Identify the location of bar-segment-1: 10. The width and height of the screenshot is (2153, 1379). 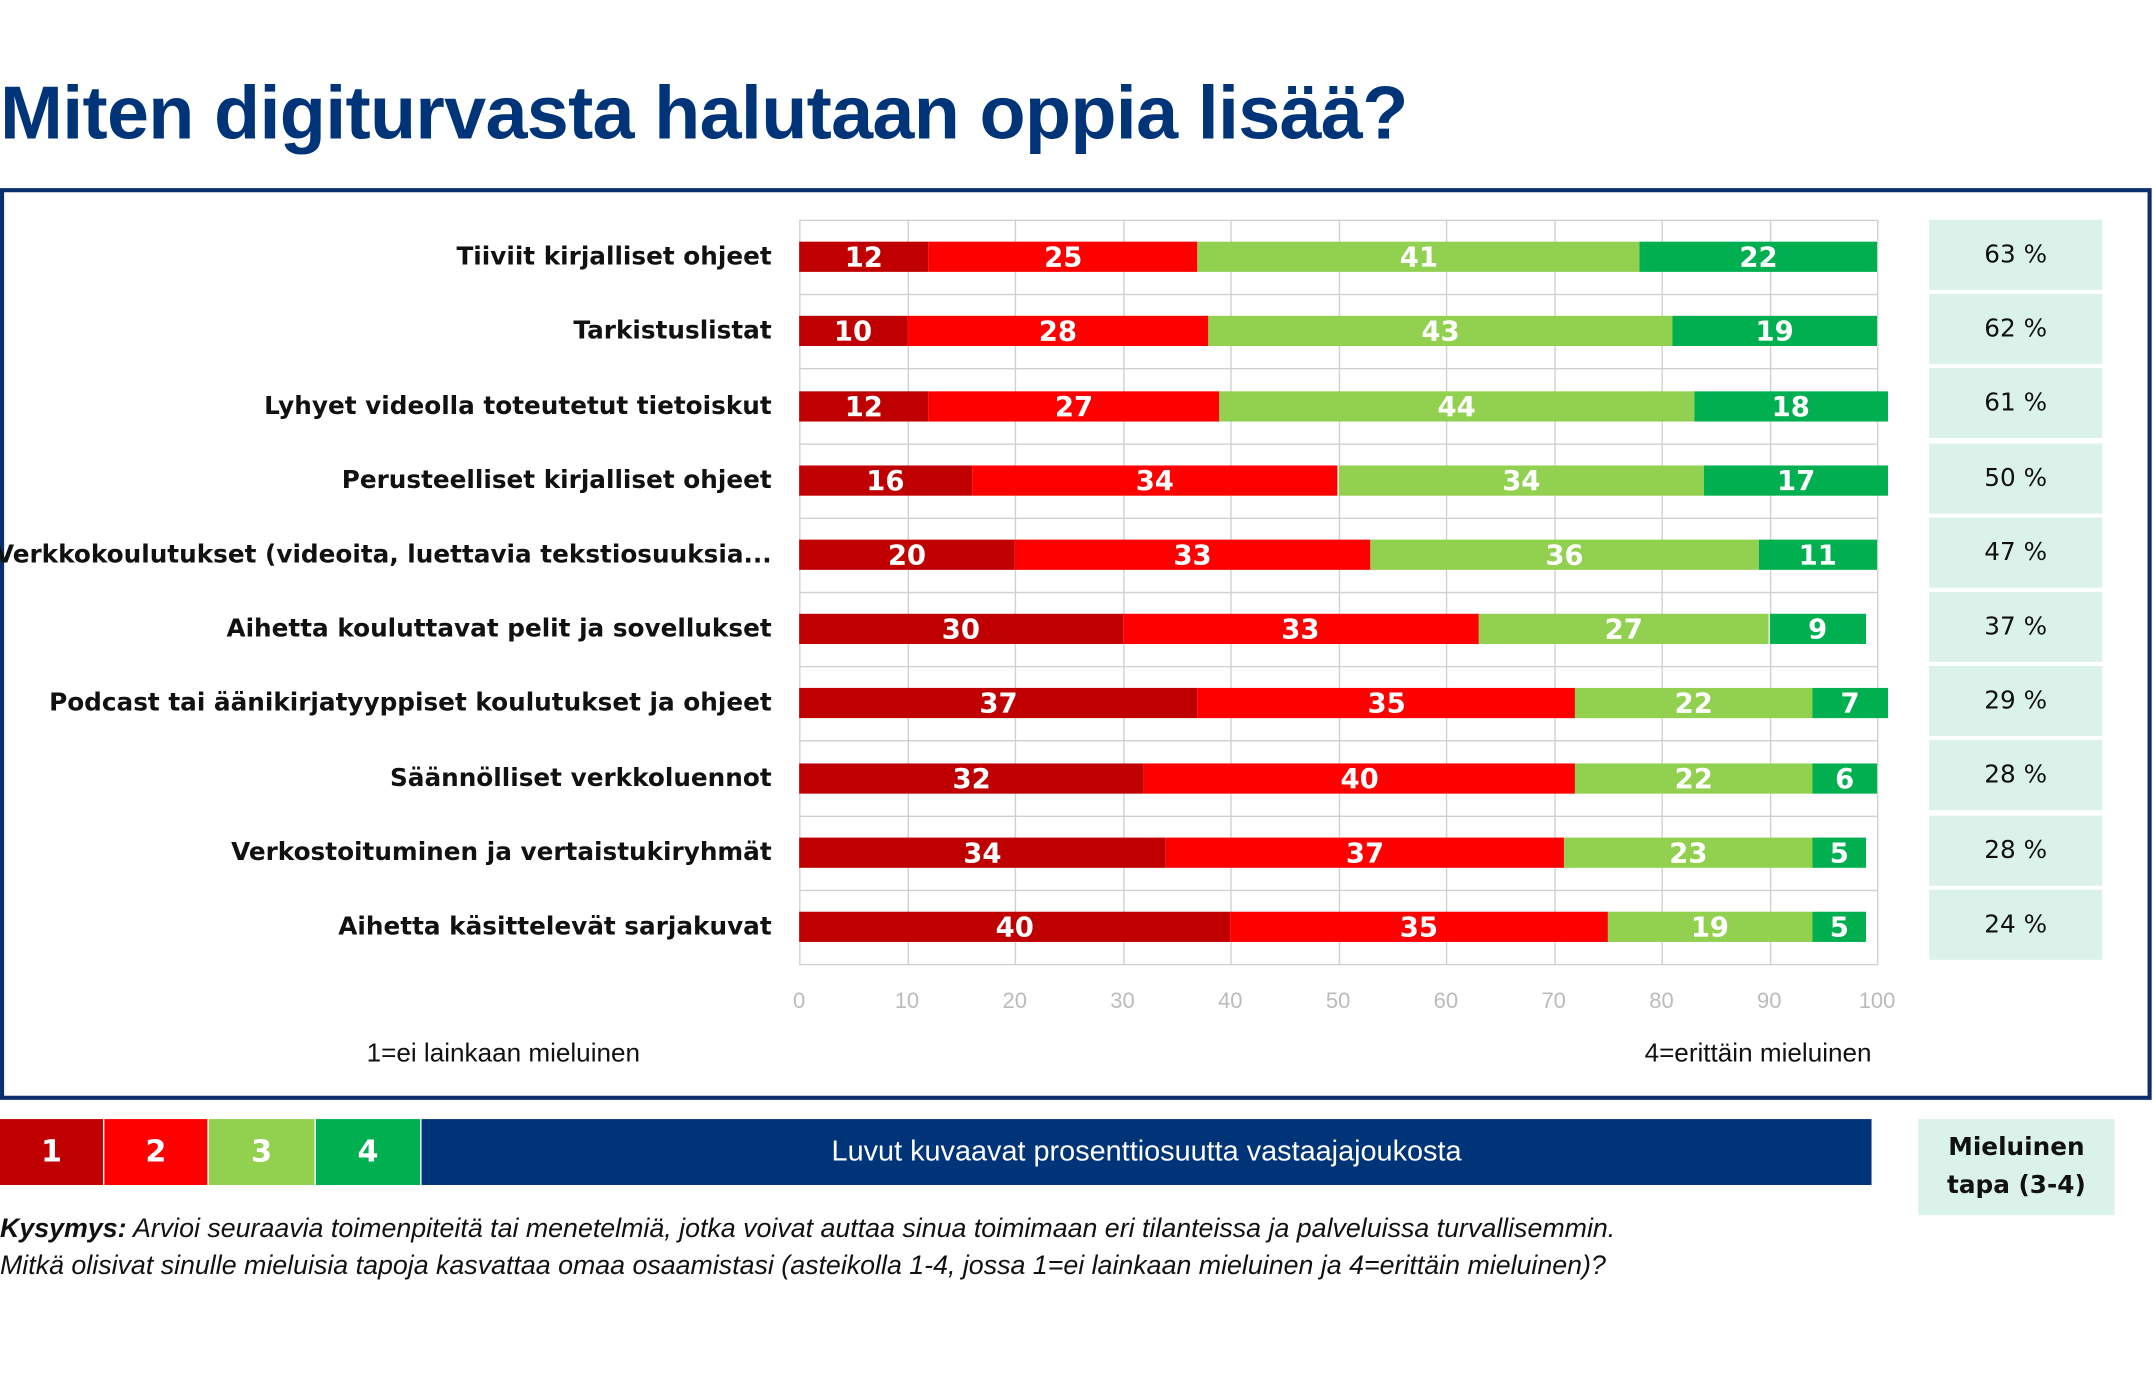
(853, 331).